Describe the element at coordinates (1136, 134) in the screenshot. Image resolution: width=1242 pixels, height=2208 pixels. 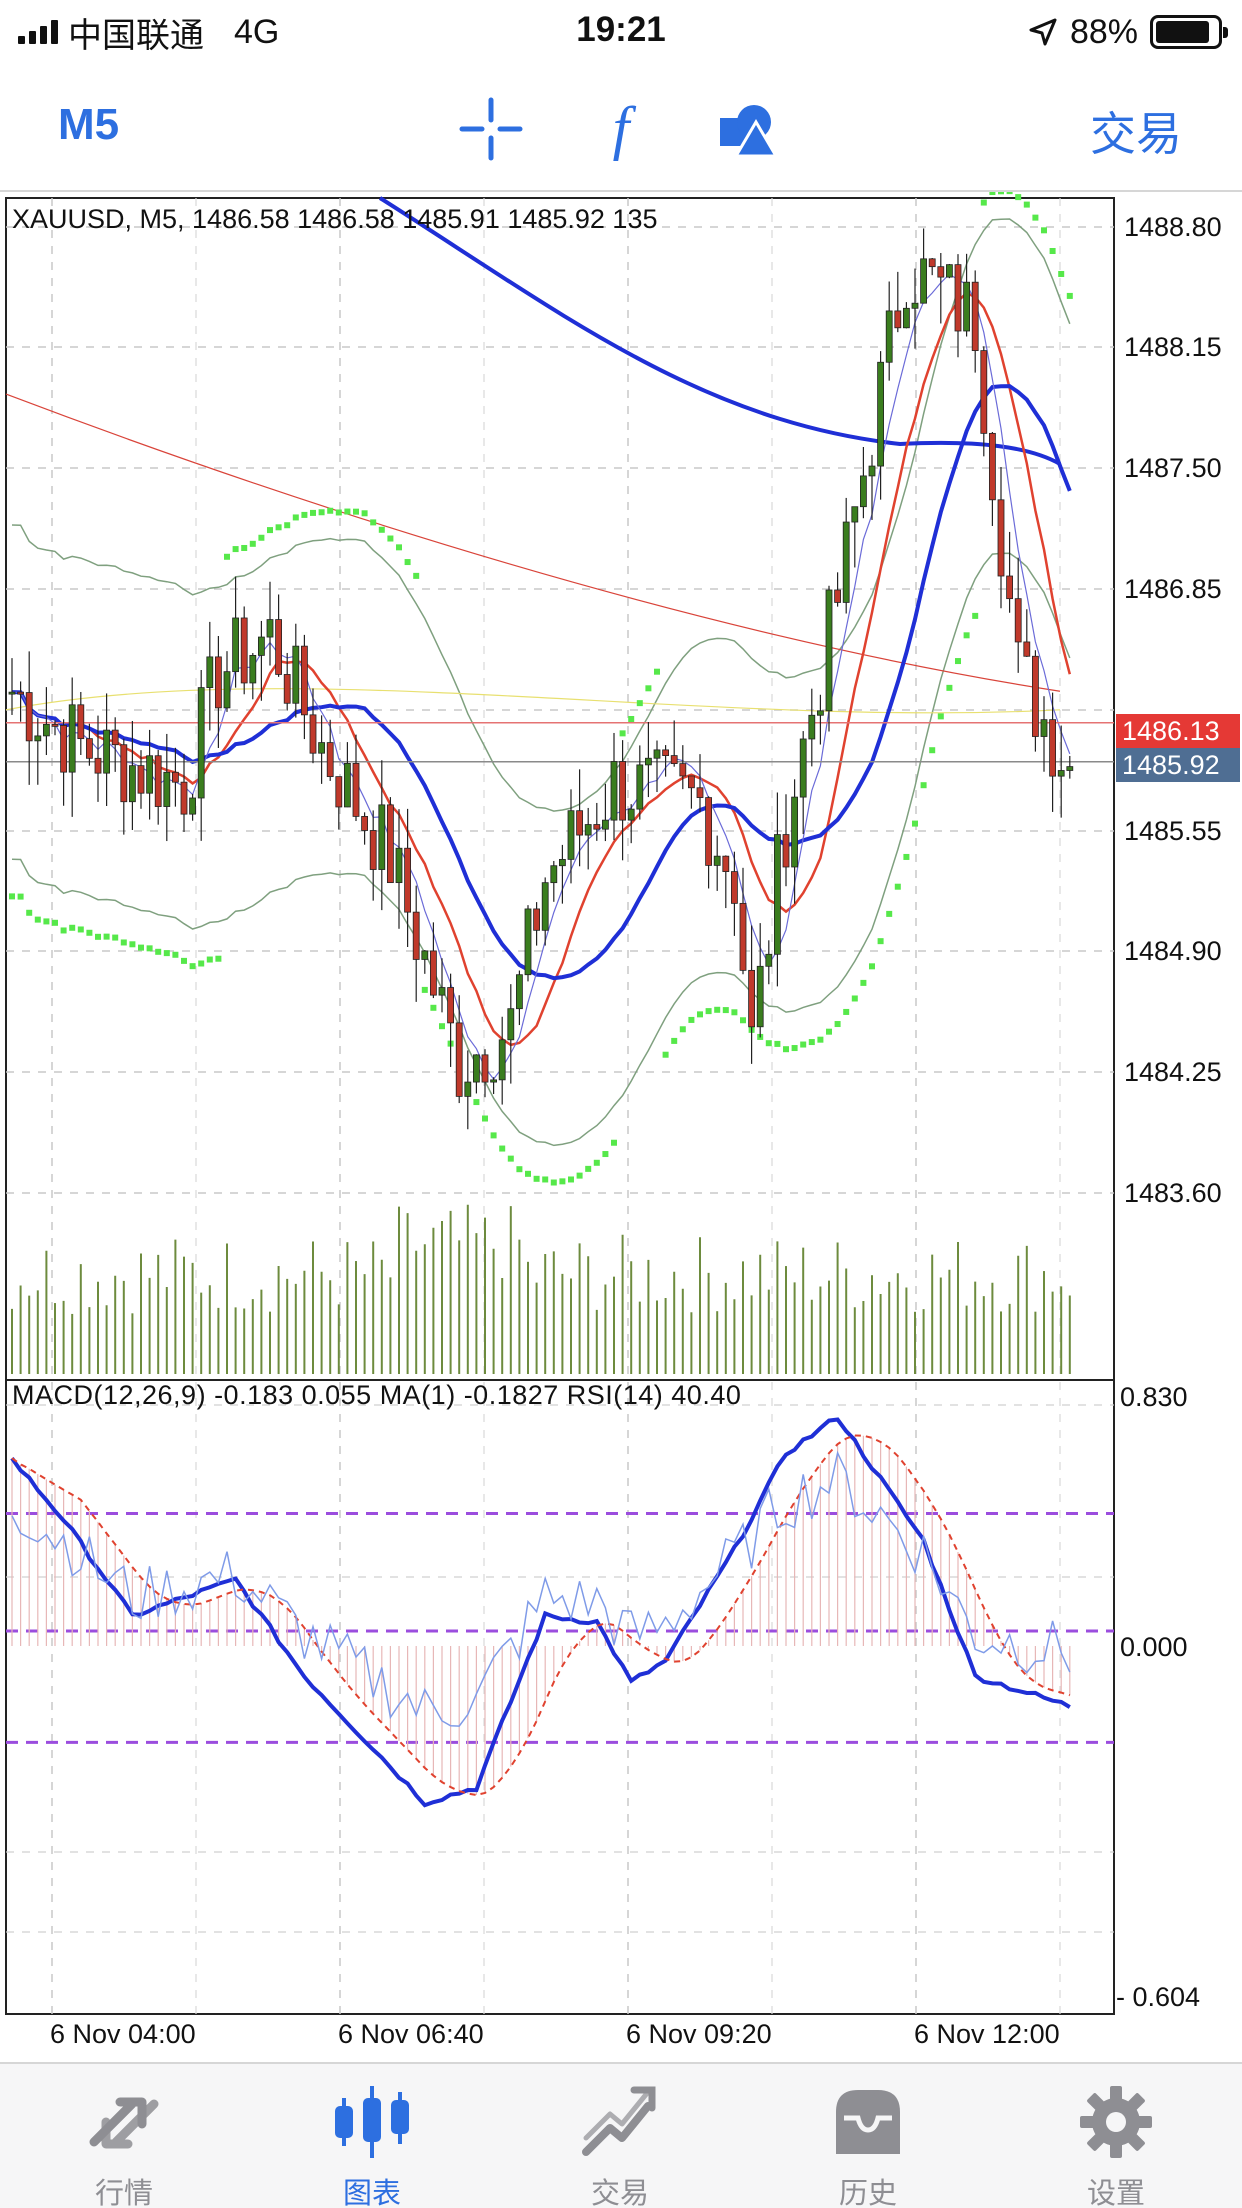
I see `trade-button: 交易` at that location.